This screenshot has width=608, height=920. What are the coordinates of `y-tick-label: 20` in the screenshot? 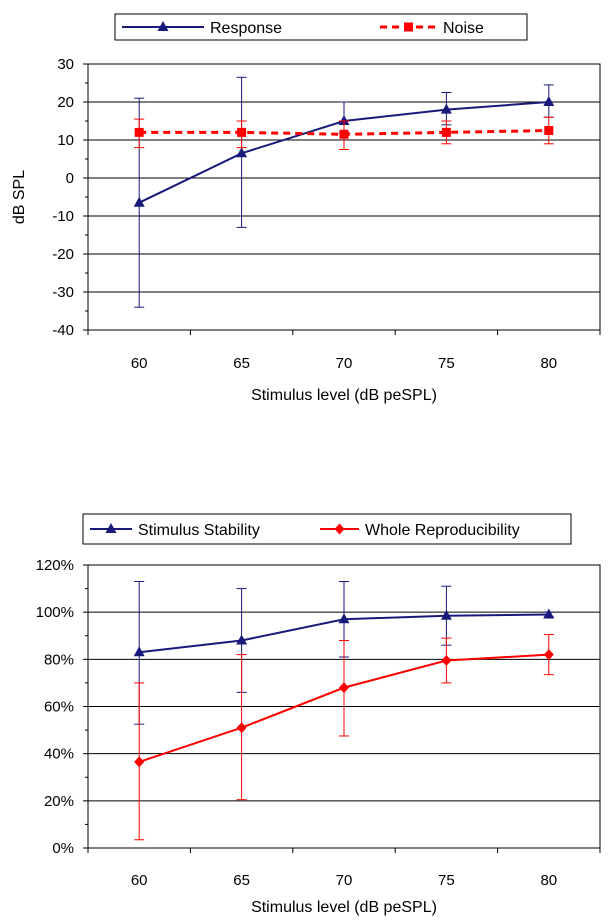 It's located at (65, 102).